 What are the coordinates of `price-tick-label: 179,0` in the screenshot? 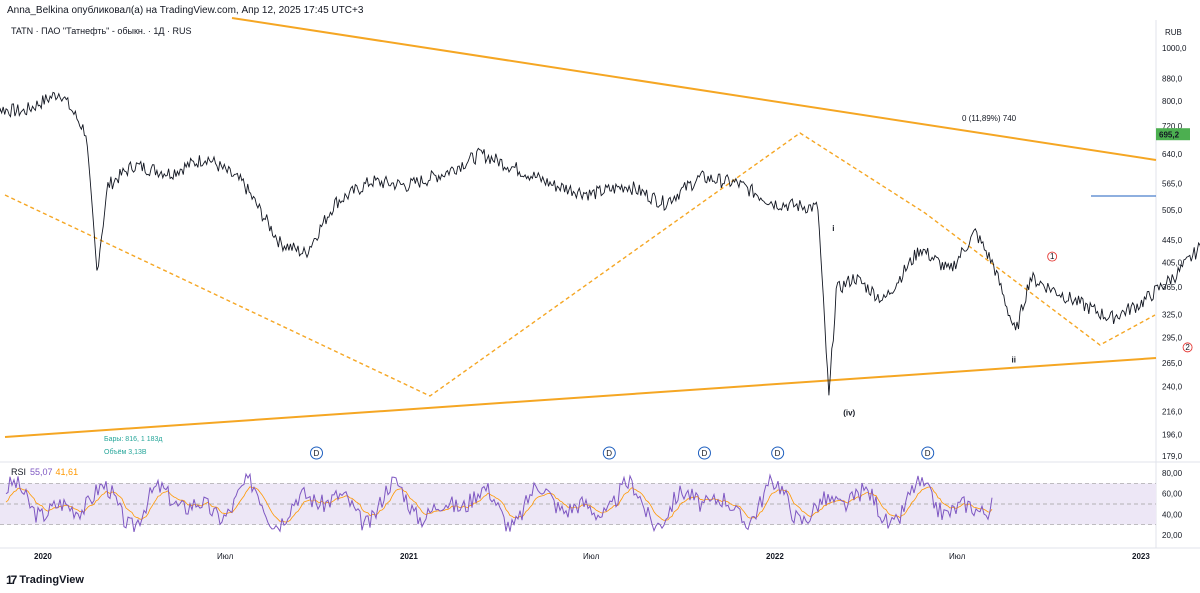 It's located at (1172, 456).